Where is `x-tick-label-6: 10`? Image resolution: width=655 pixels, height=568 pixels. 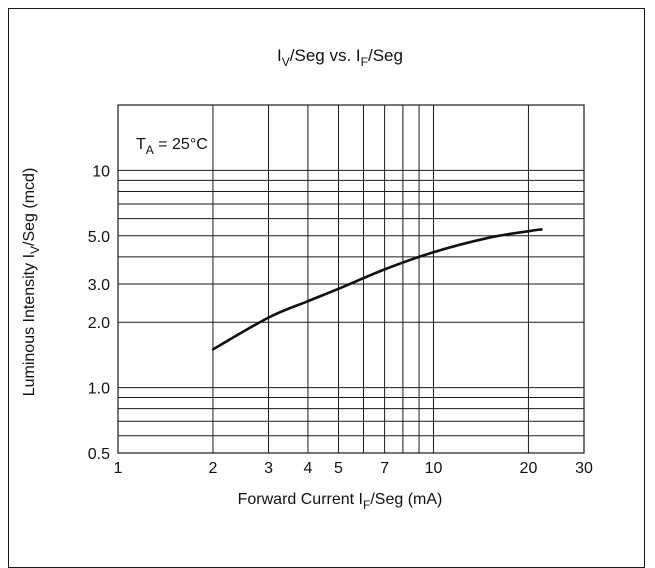 x-tick-label-6: 10 is located at coordinates (434, 468).